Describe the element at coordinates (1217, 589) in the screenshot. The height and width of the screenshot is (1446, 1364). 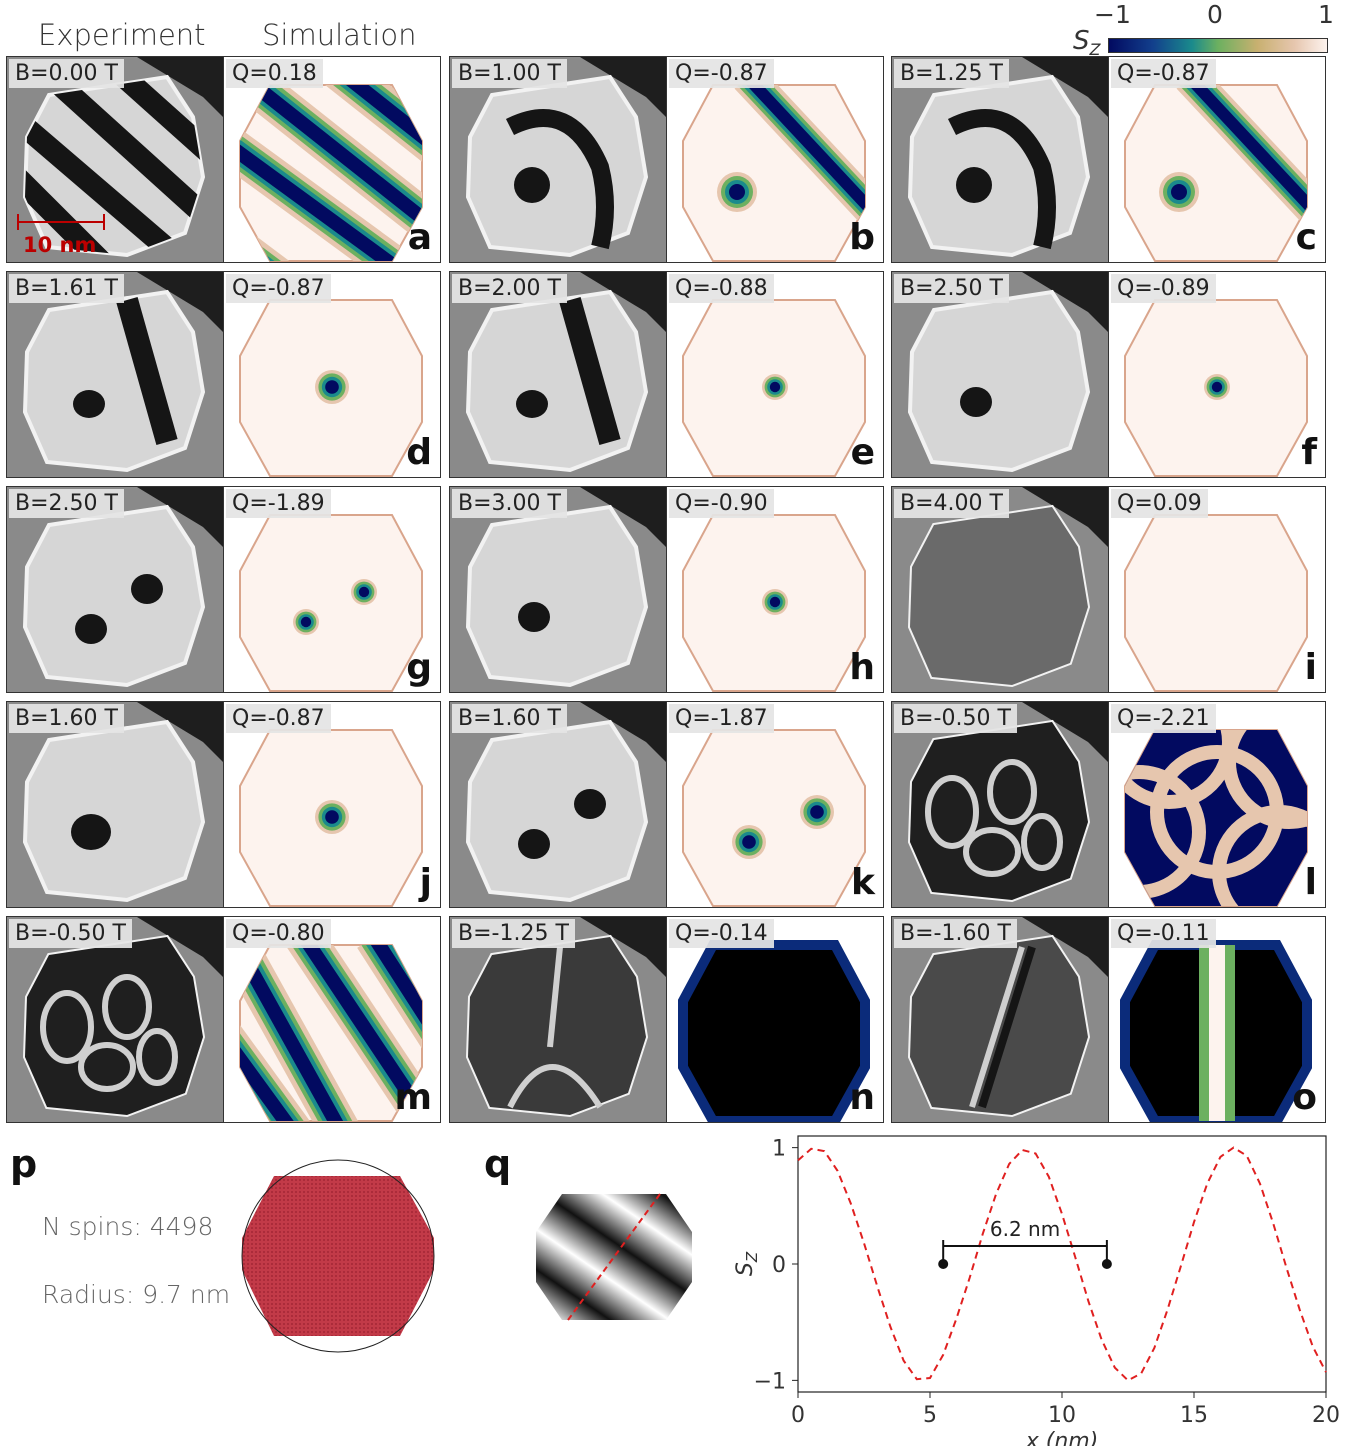
I see `simulation-image: Q=0.09 i` at that location.